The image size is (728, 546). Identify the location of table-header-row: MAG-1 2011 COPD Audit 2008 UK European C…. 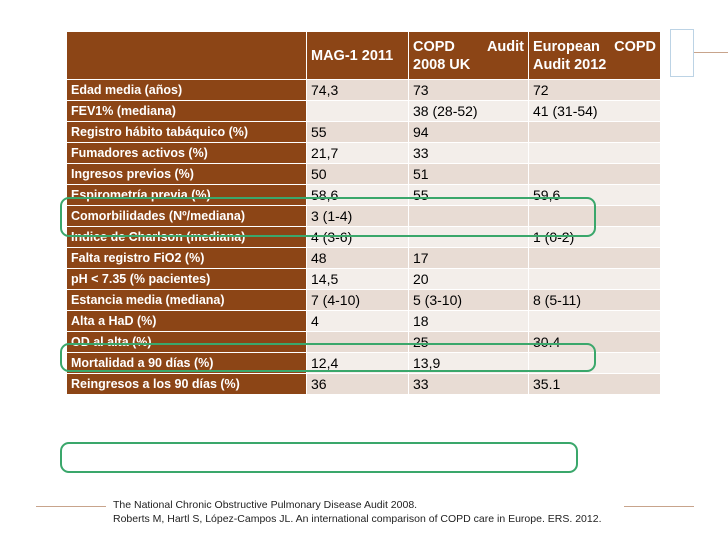
(363, 55).